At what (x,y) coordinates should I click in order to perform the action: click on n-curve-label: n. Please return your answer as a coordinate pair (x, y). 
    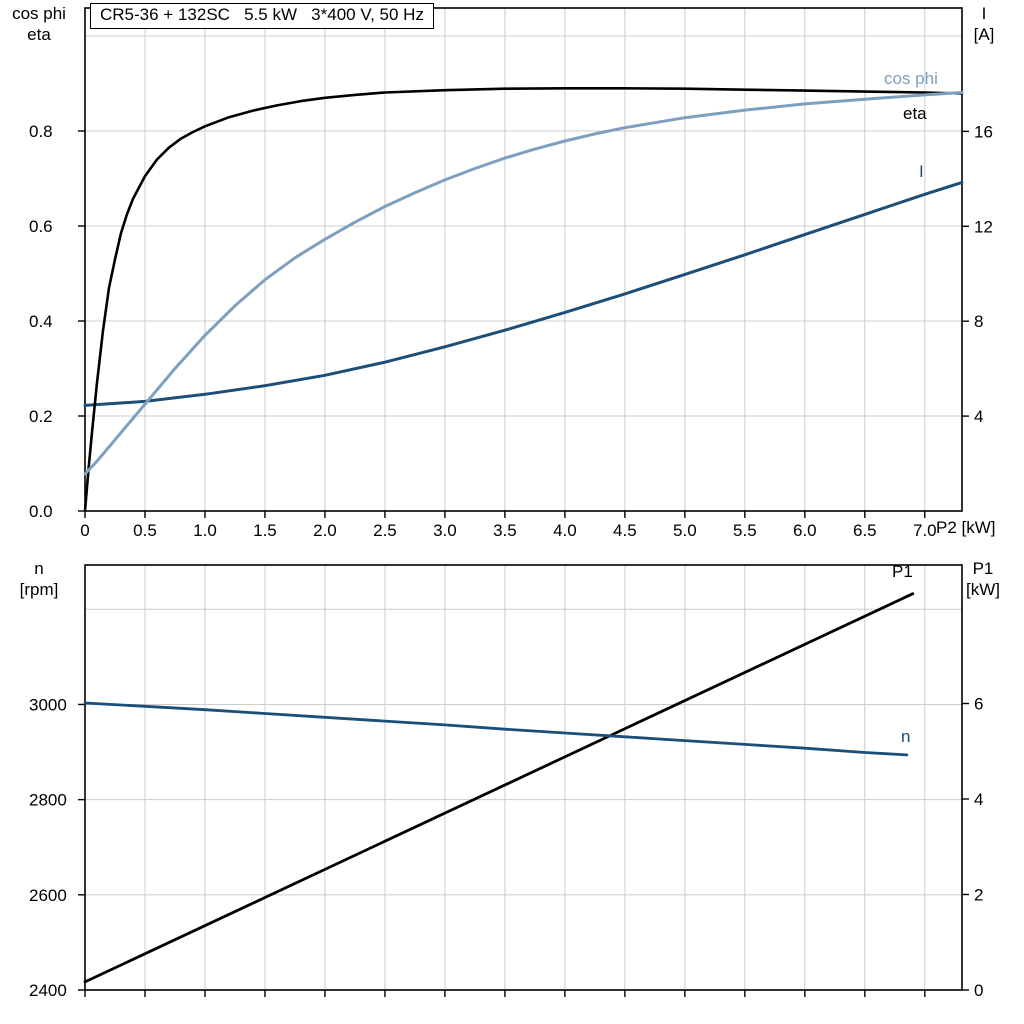
    Looking at the image, I should click on (906, 736).